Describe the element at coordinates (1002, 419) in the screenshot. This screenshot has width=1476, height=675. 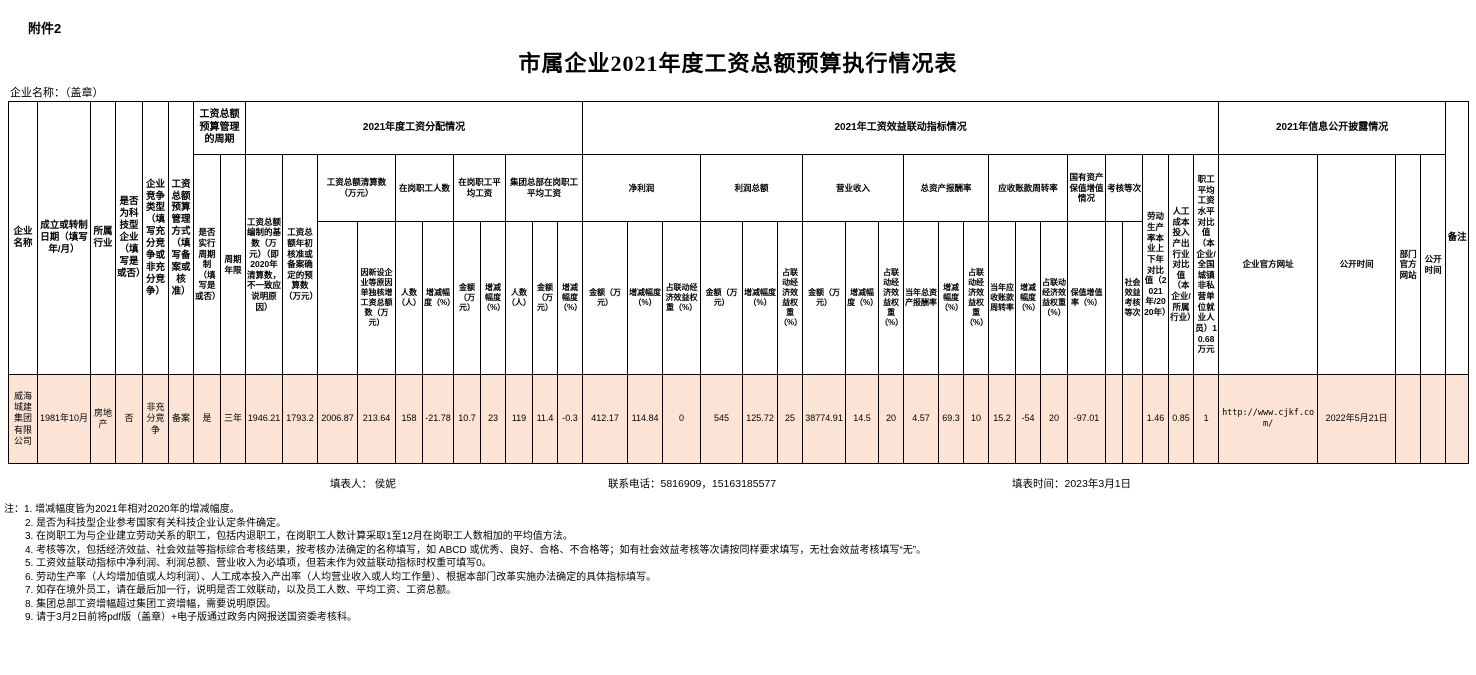
I see `data-cell: 15.2` at that location.